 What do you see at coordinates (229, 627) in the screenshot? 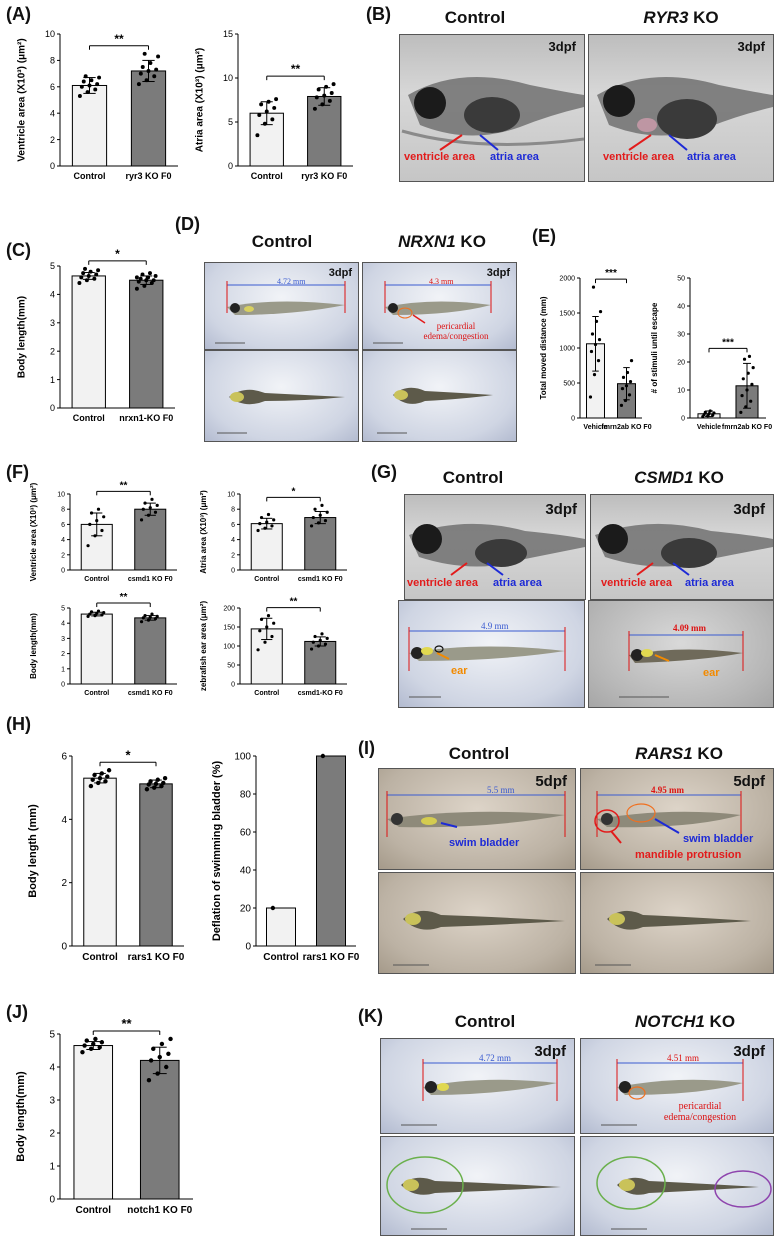
I see `y-tick-label: 150` at bounding box center [229, 627].